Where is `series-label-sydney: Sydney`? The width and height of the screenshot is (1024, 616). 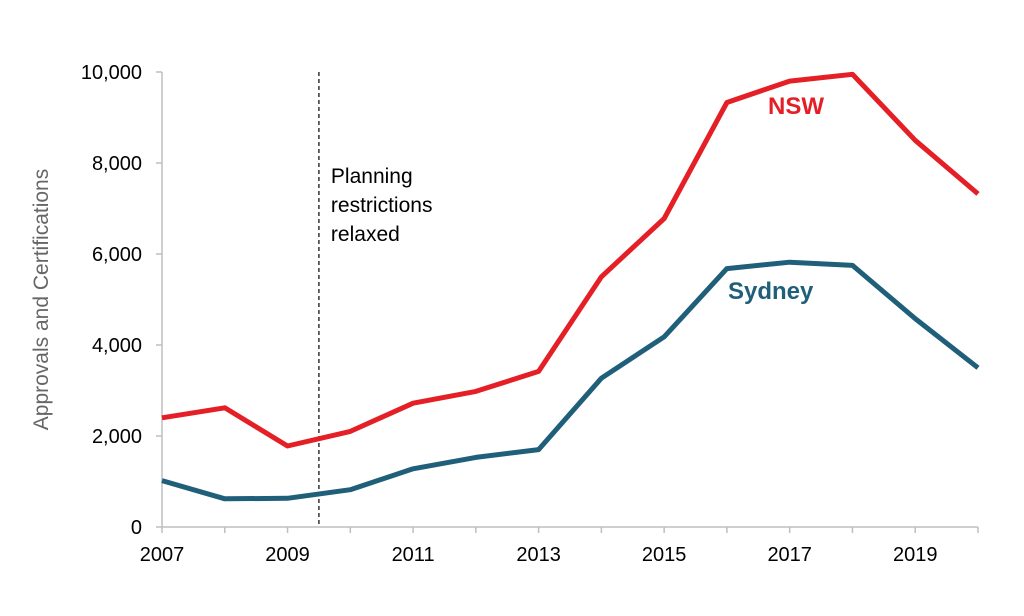 series-label-sydney: Sydney is located at coordinates (771, 291).